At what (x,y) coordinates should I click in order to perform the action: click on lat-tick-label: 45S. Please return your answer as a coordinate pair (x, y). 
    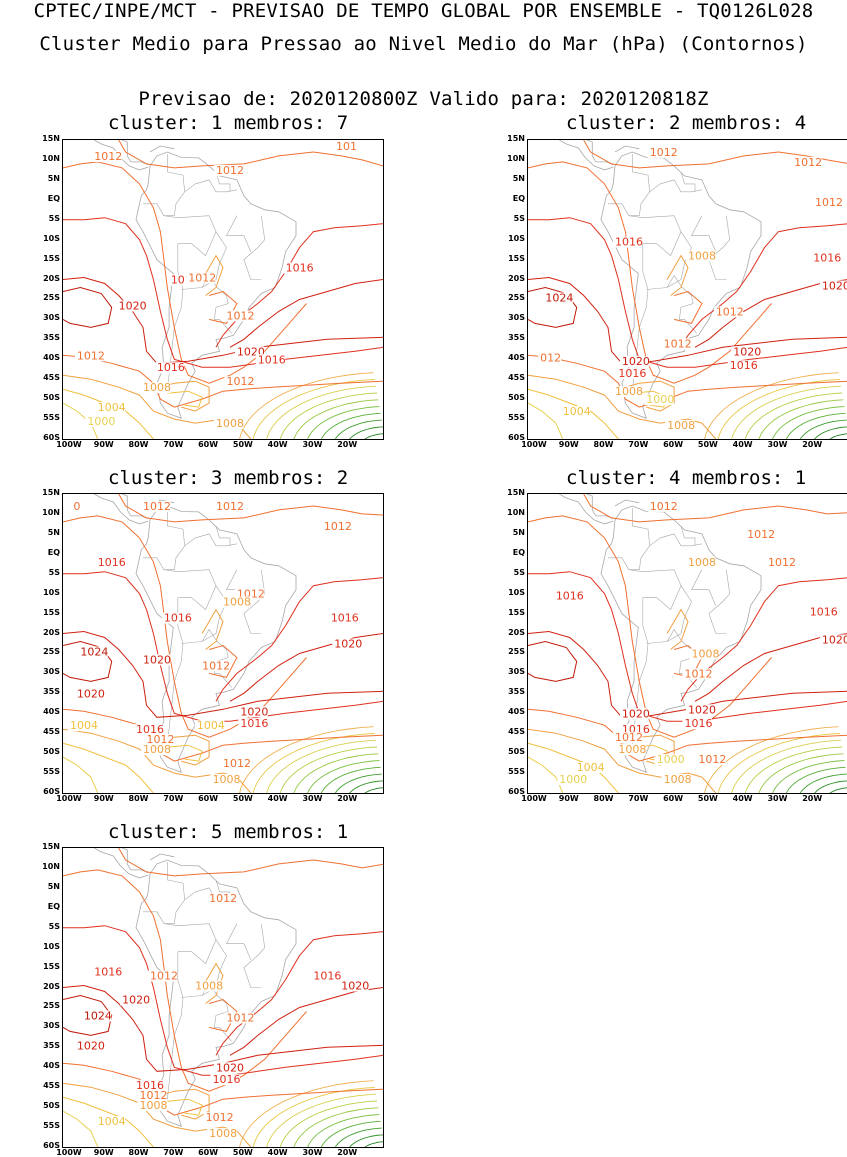
    Looking at the image, I should click on (51, 1086).